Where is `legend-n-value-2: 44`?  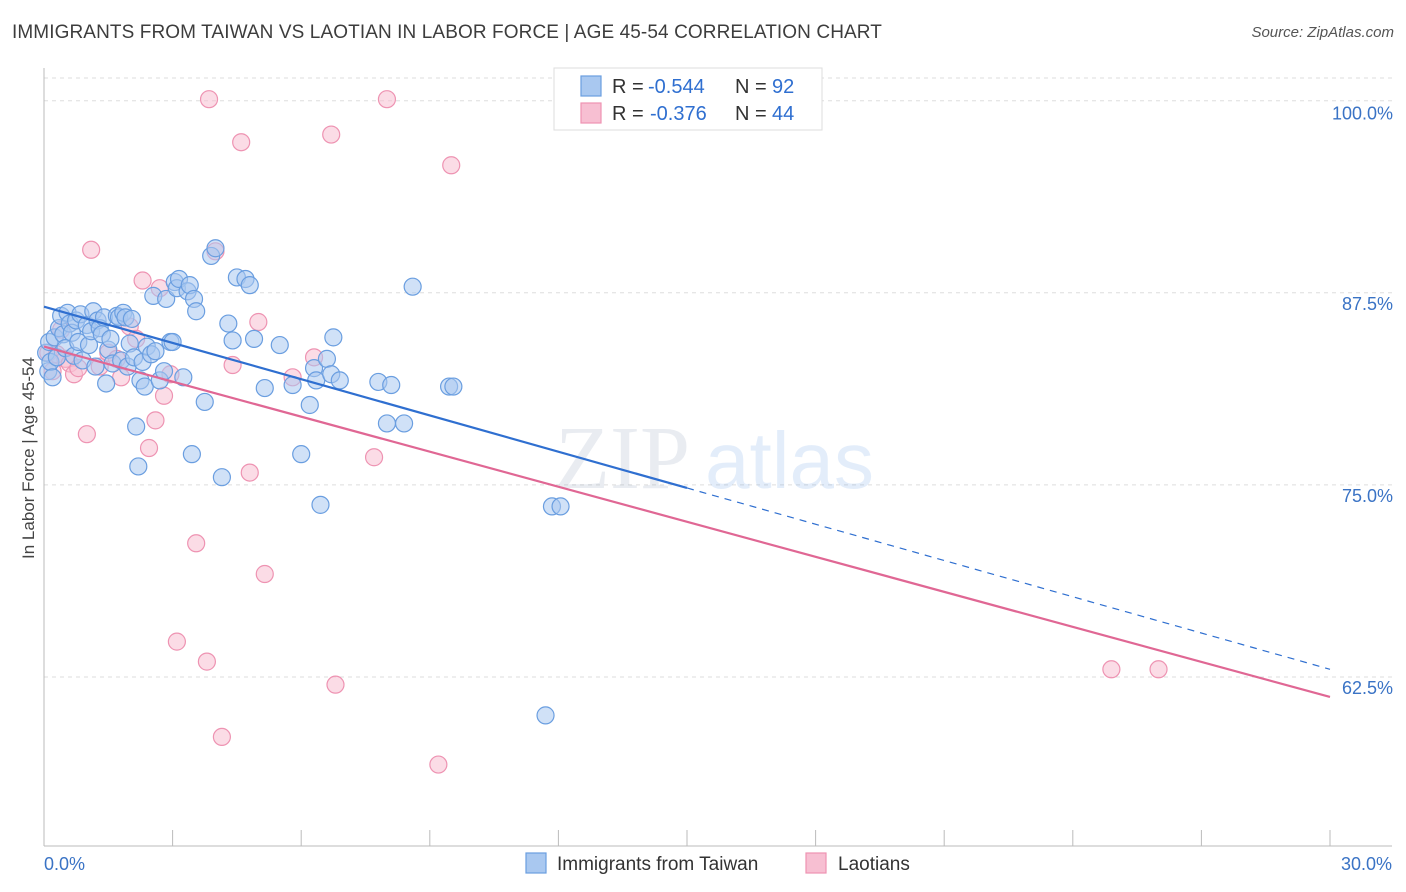 legend-n-value-2: 44 is located at coordinates (783, 114).